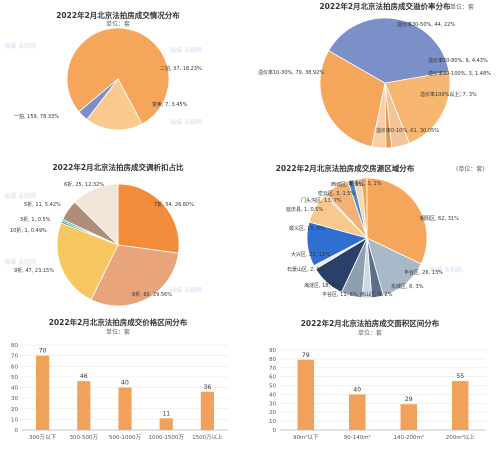 The height and width of the screenshot is (452, 500). Describe the element at coordinates (34, 270) in the screenshot. I see `slice-label: 9折, 47, 23.15%` at that location.